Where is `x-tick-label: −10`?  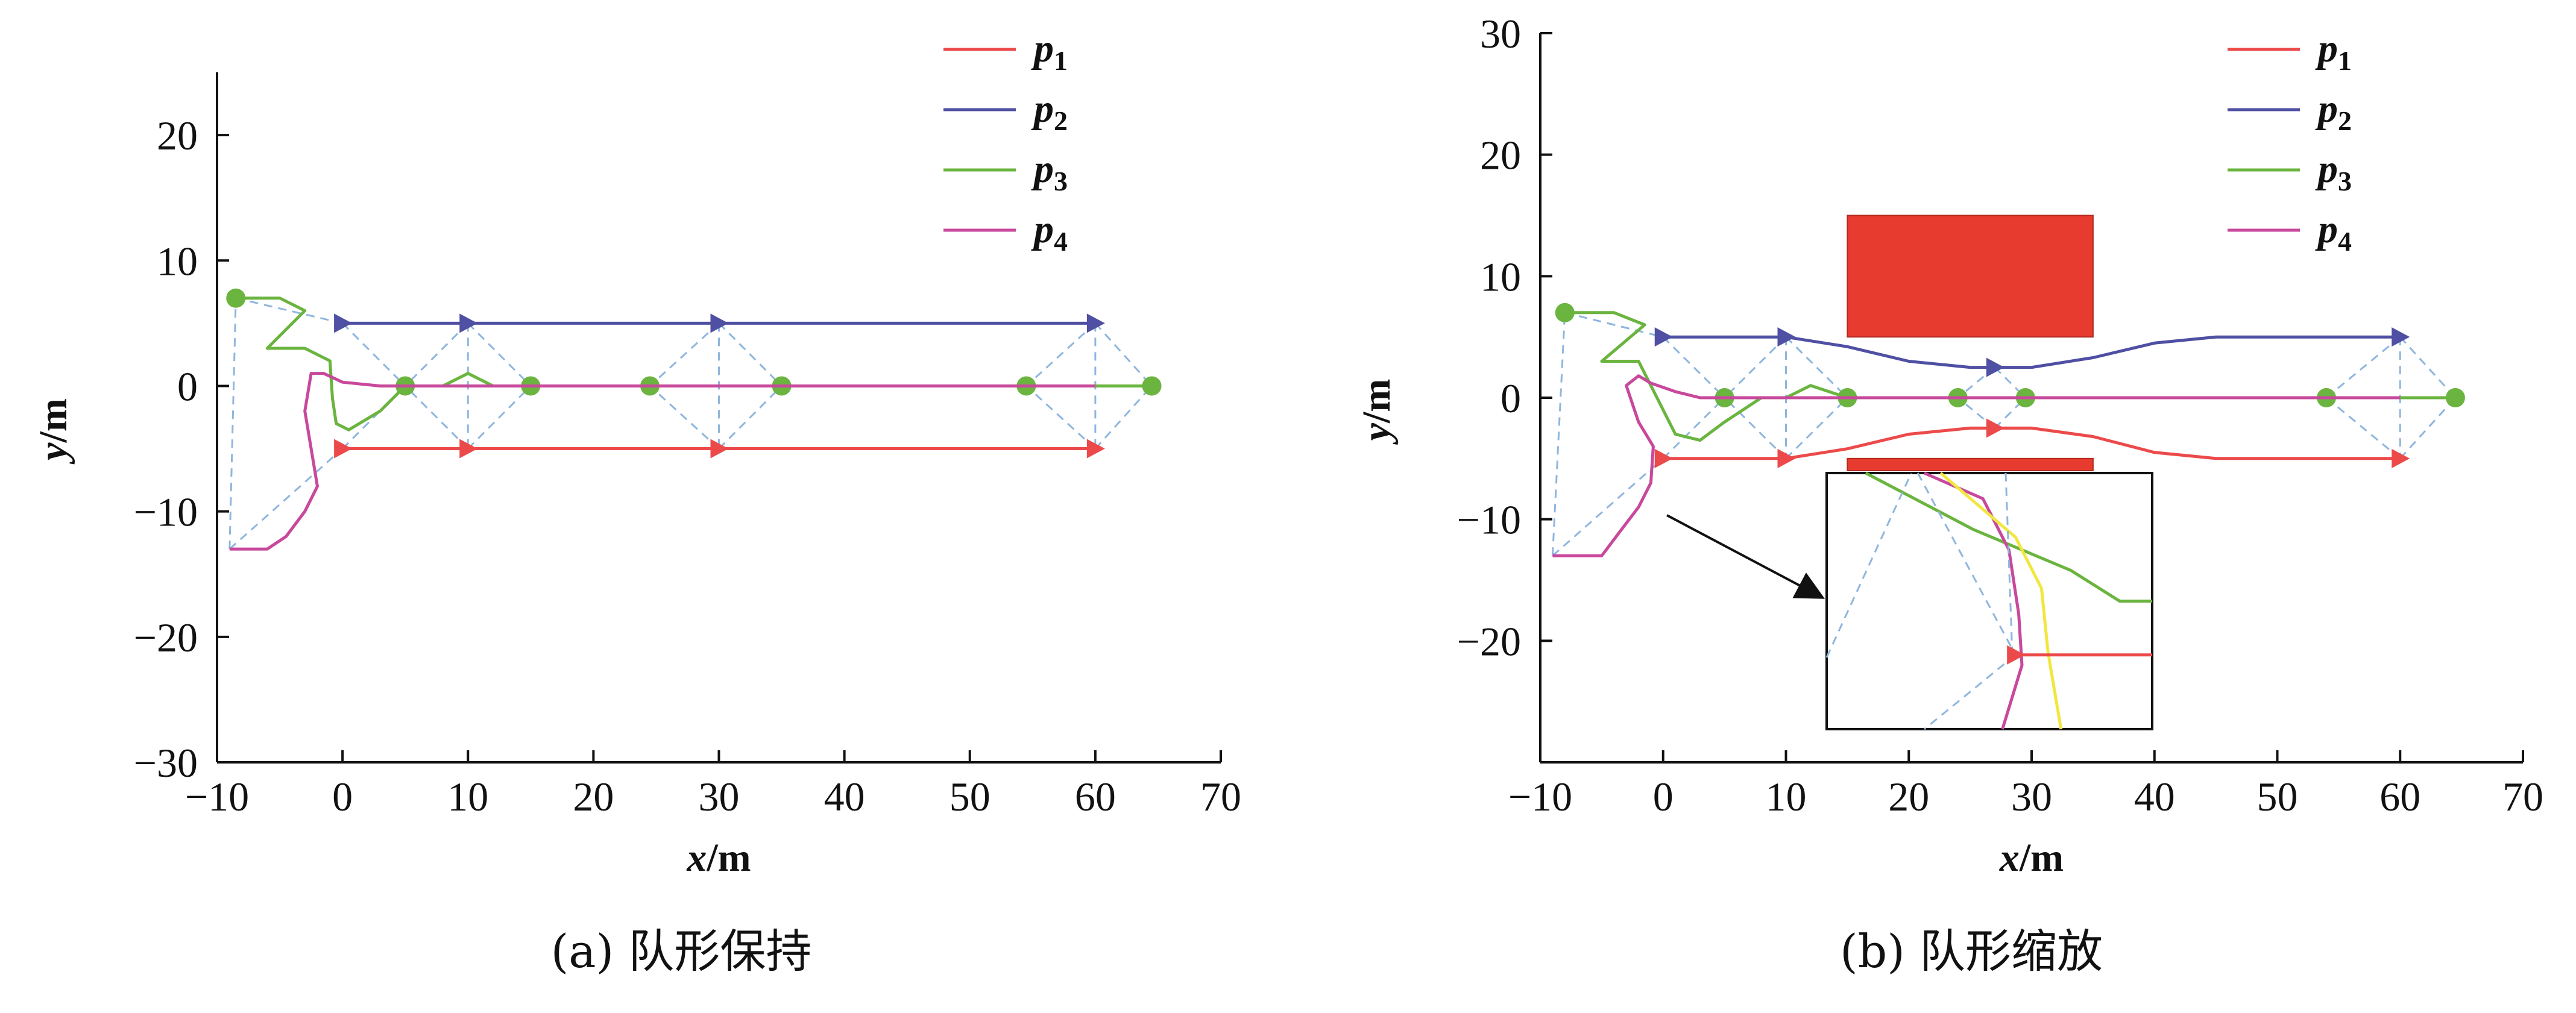 x-tick-label: −10 is located at coordinates (217, 797).